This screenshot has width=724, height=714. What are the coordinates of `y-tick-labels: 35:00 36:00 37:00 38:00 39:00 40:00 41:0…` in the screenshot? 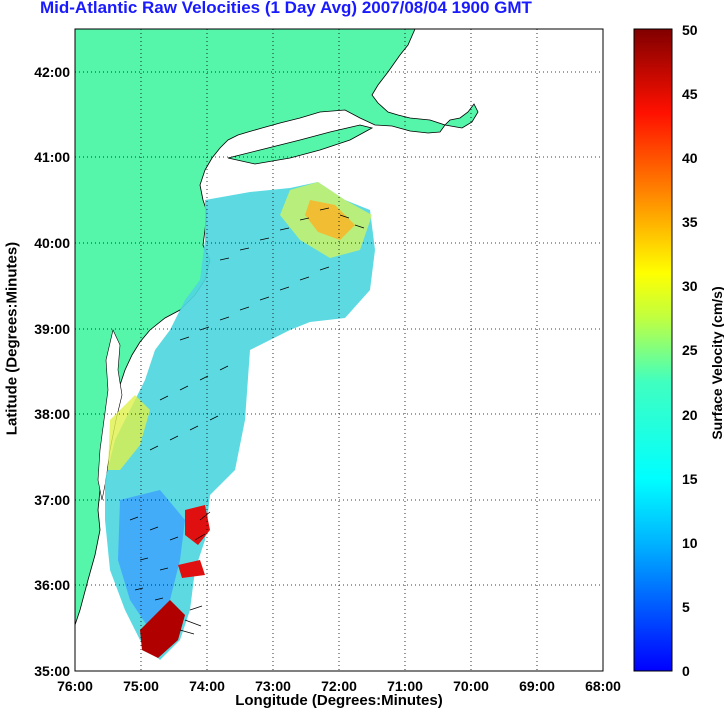 It's located at (52, 371).